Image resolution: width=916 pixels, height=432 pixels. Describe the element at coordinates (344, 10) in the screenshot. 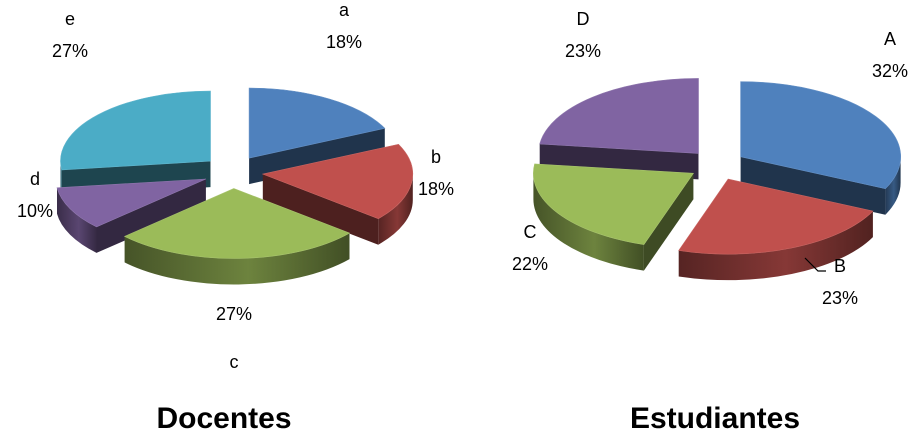

I see `slice-category-label: a` at that location.